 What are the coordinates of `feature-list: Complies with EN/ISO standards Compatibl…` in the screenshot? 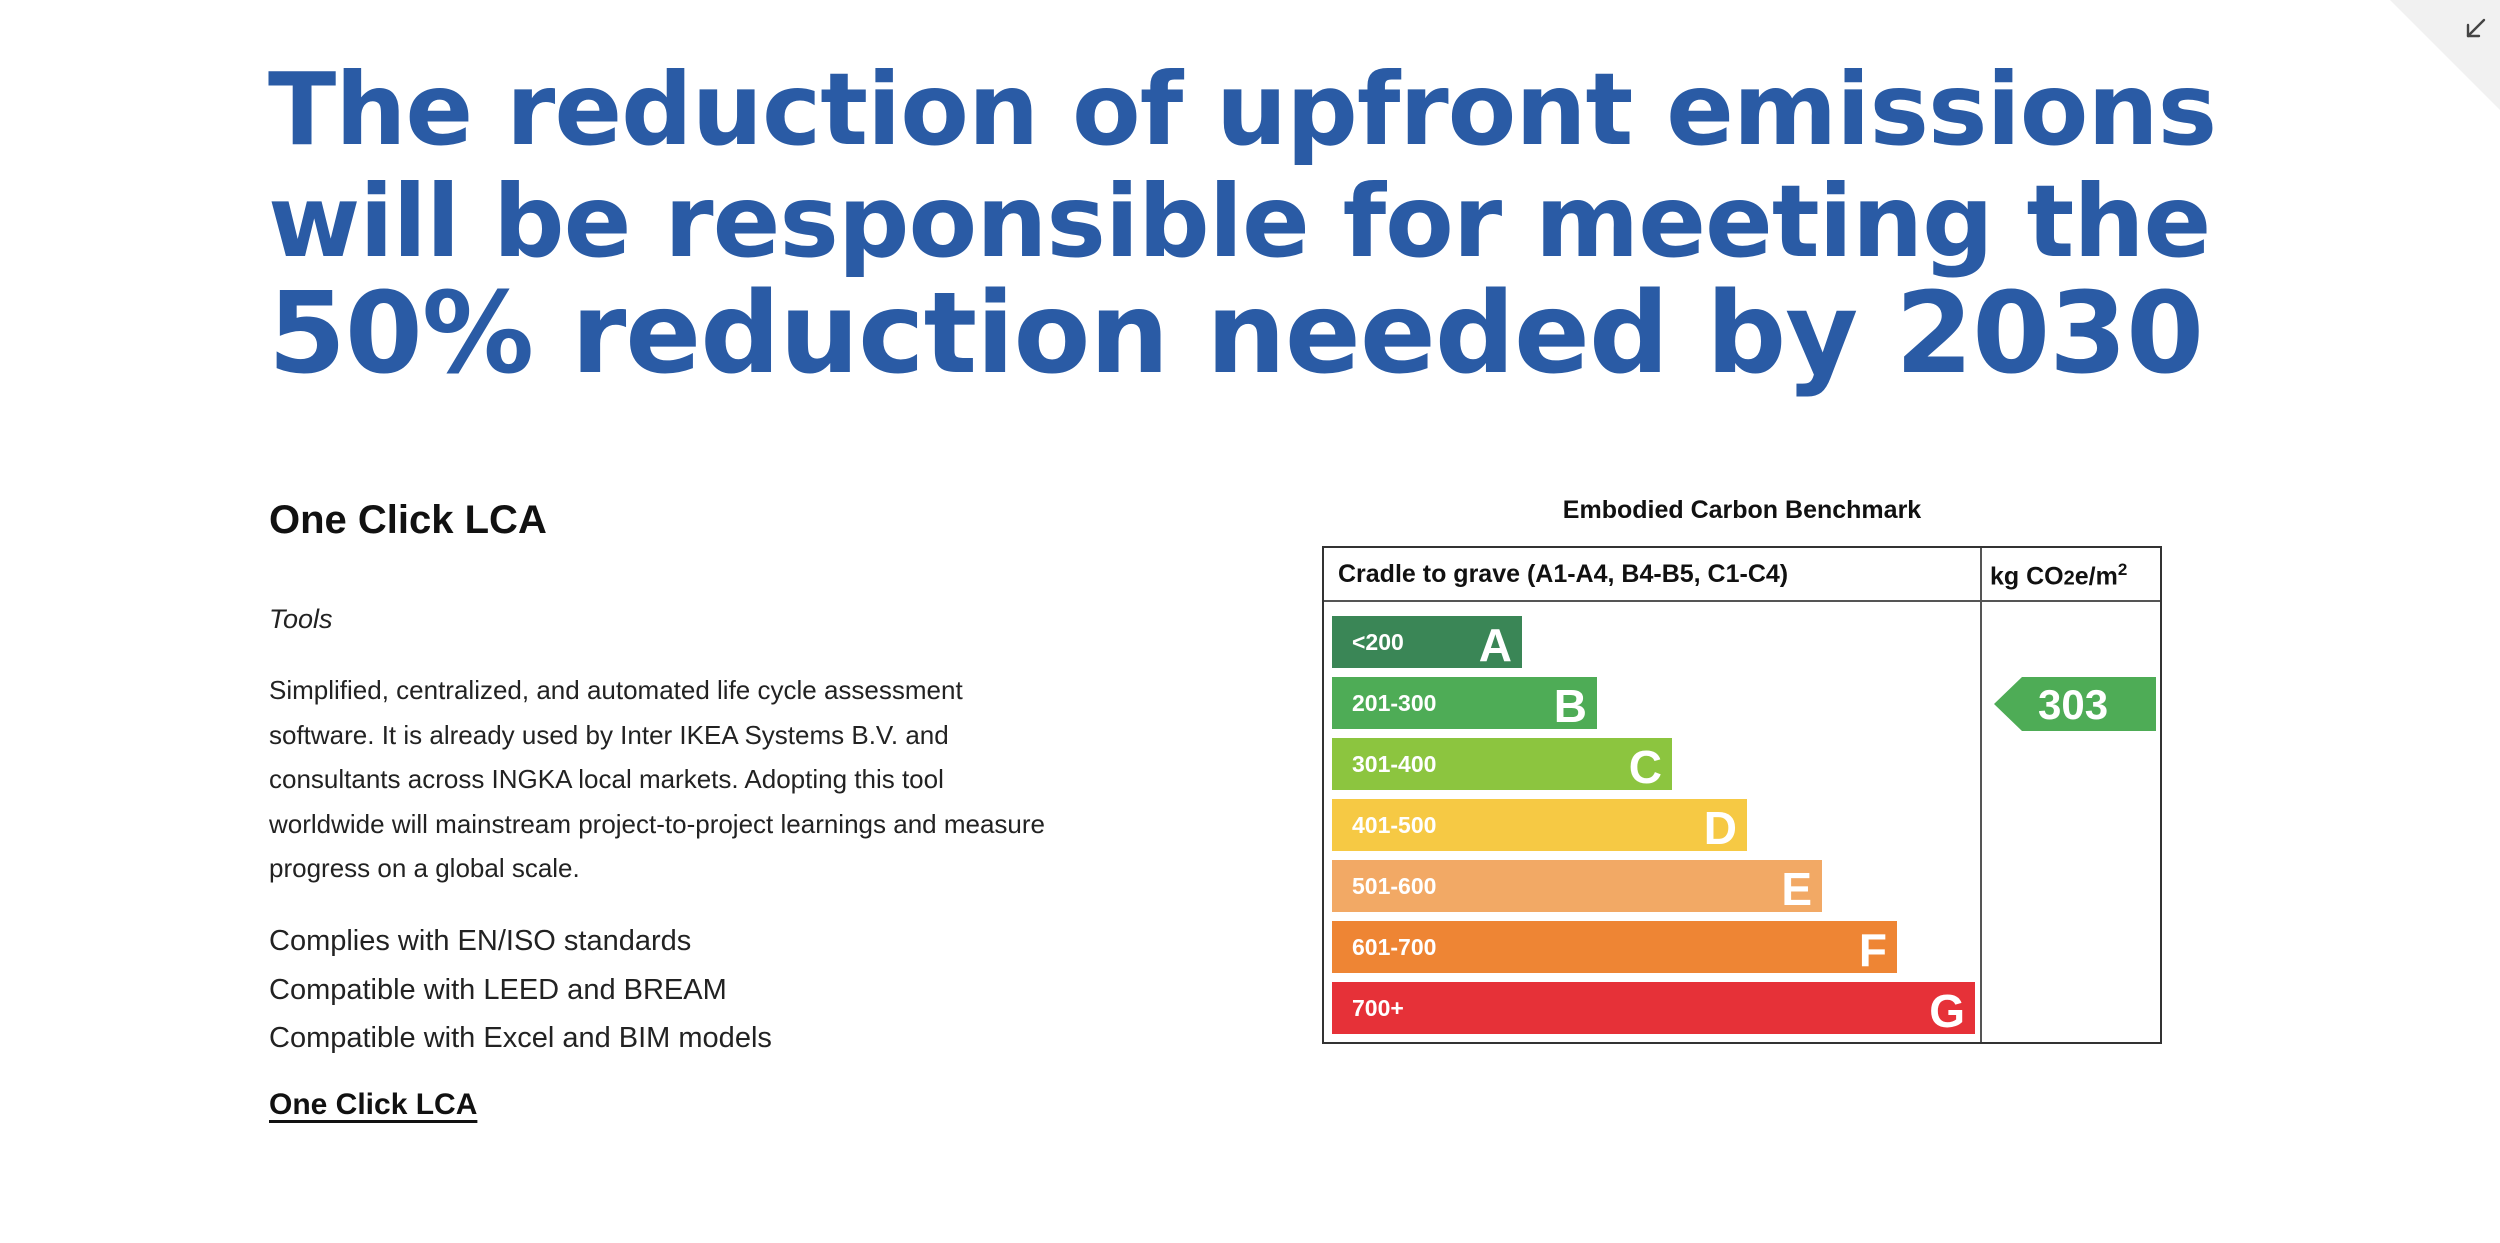 It's located at (520, 990).